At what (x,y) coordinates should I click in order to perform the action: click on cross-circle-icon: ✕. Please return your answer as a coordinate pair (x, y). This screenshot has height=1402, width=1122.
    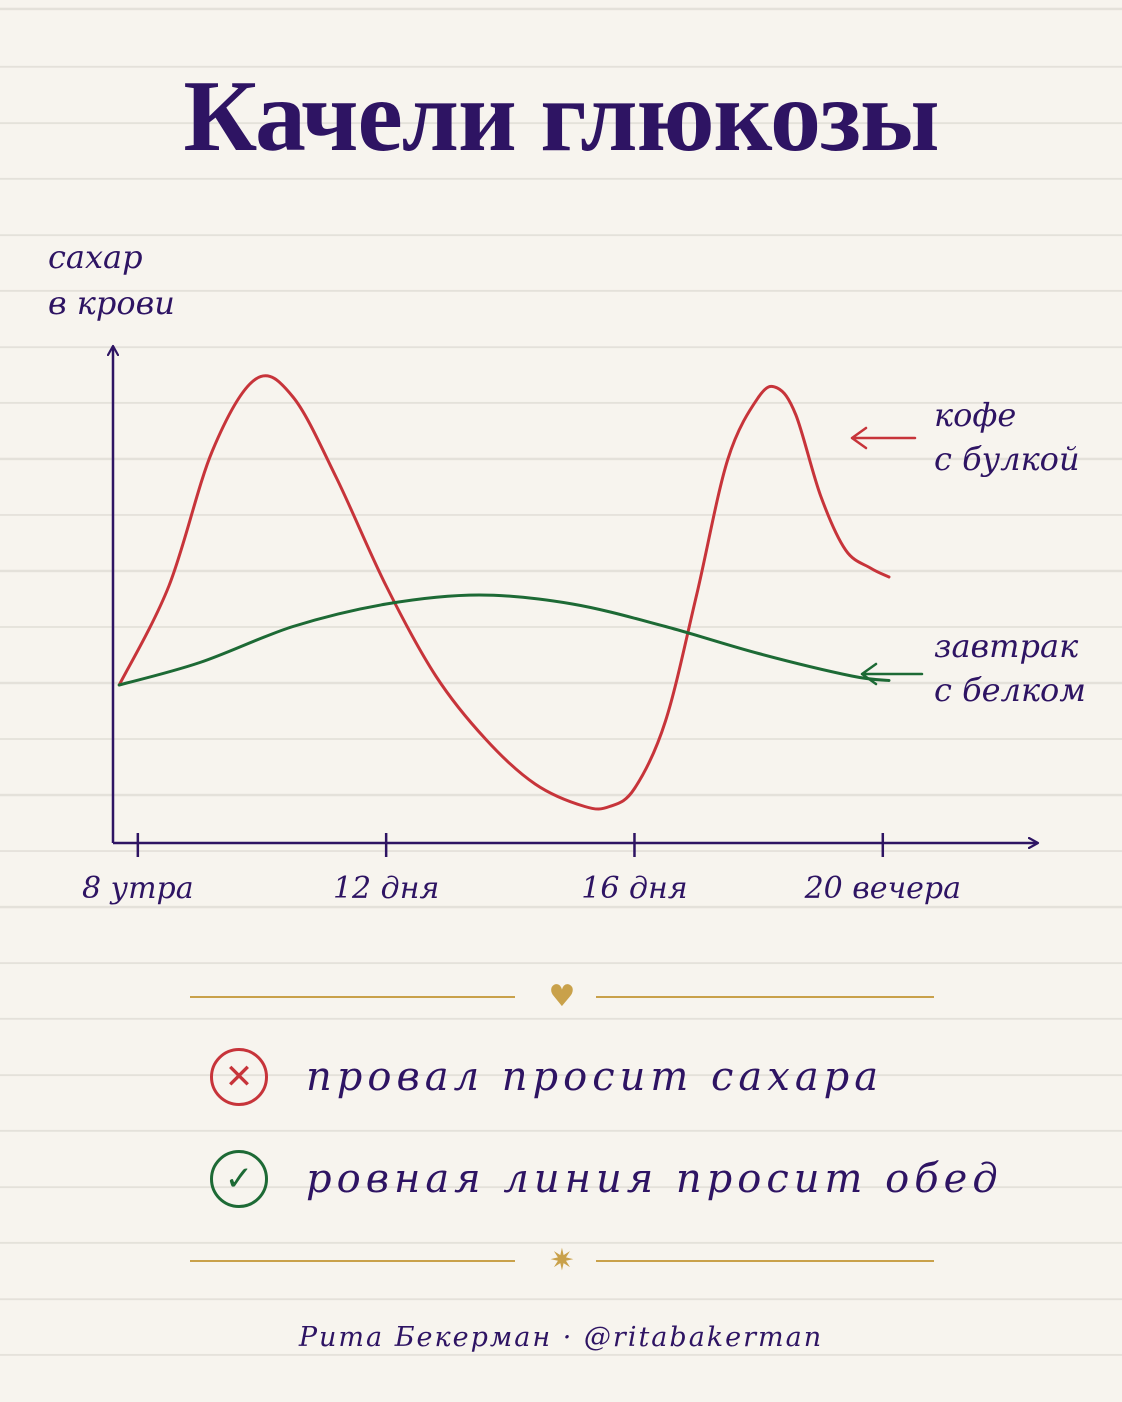
    Looking at the image, I should click on (239, 1077).